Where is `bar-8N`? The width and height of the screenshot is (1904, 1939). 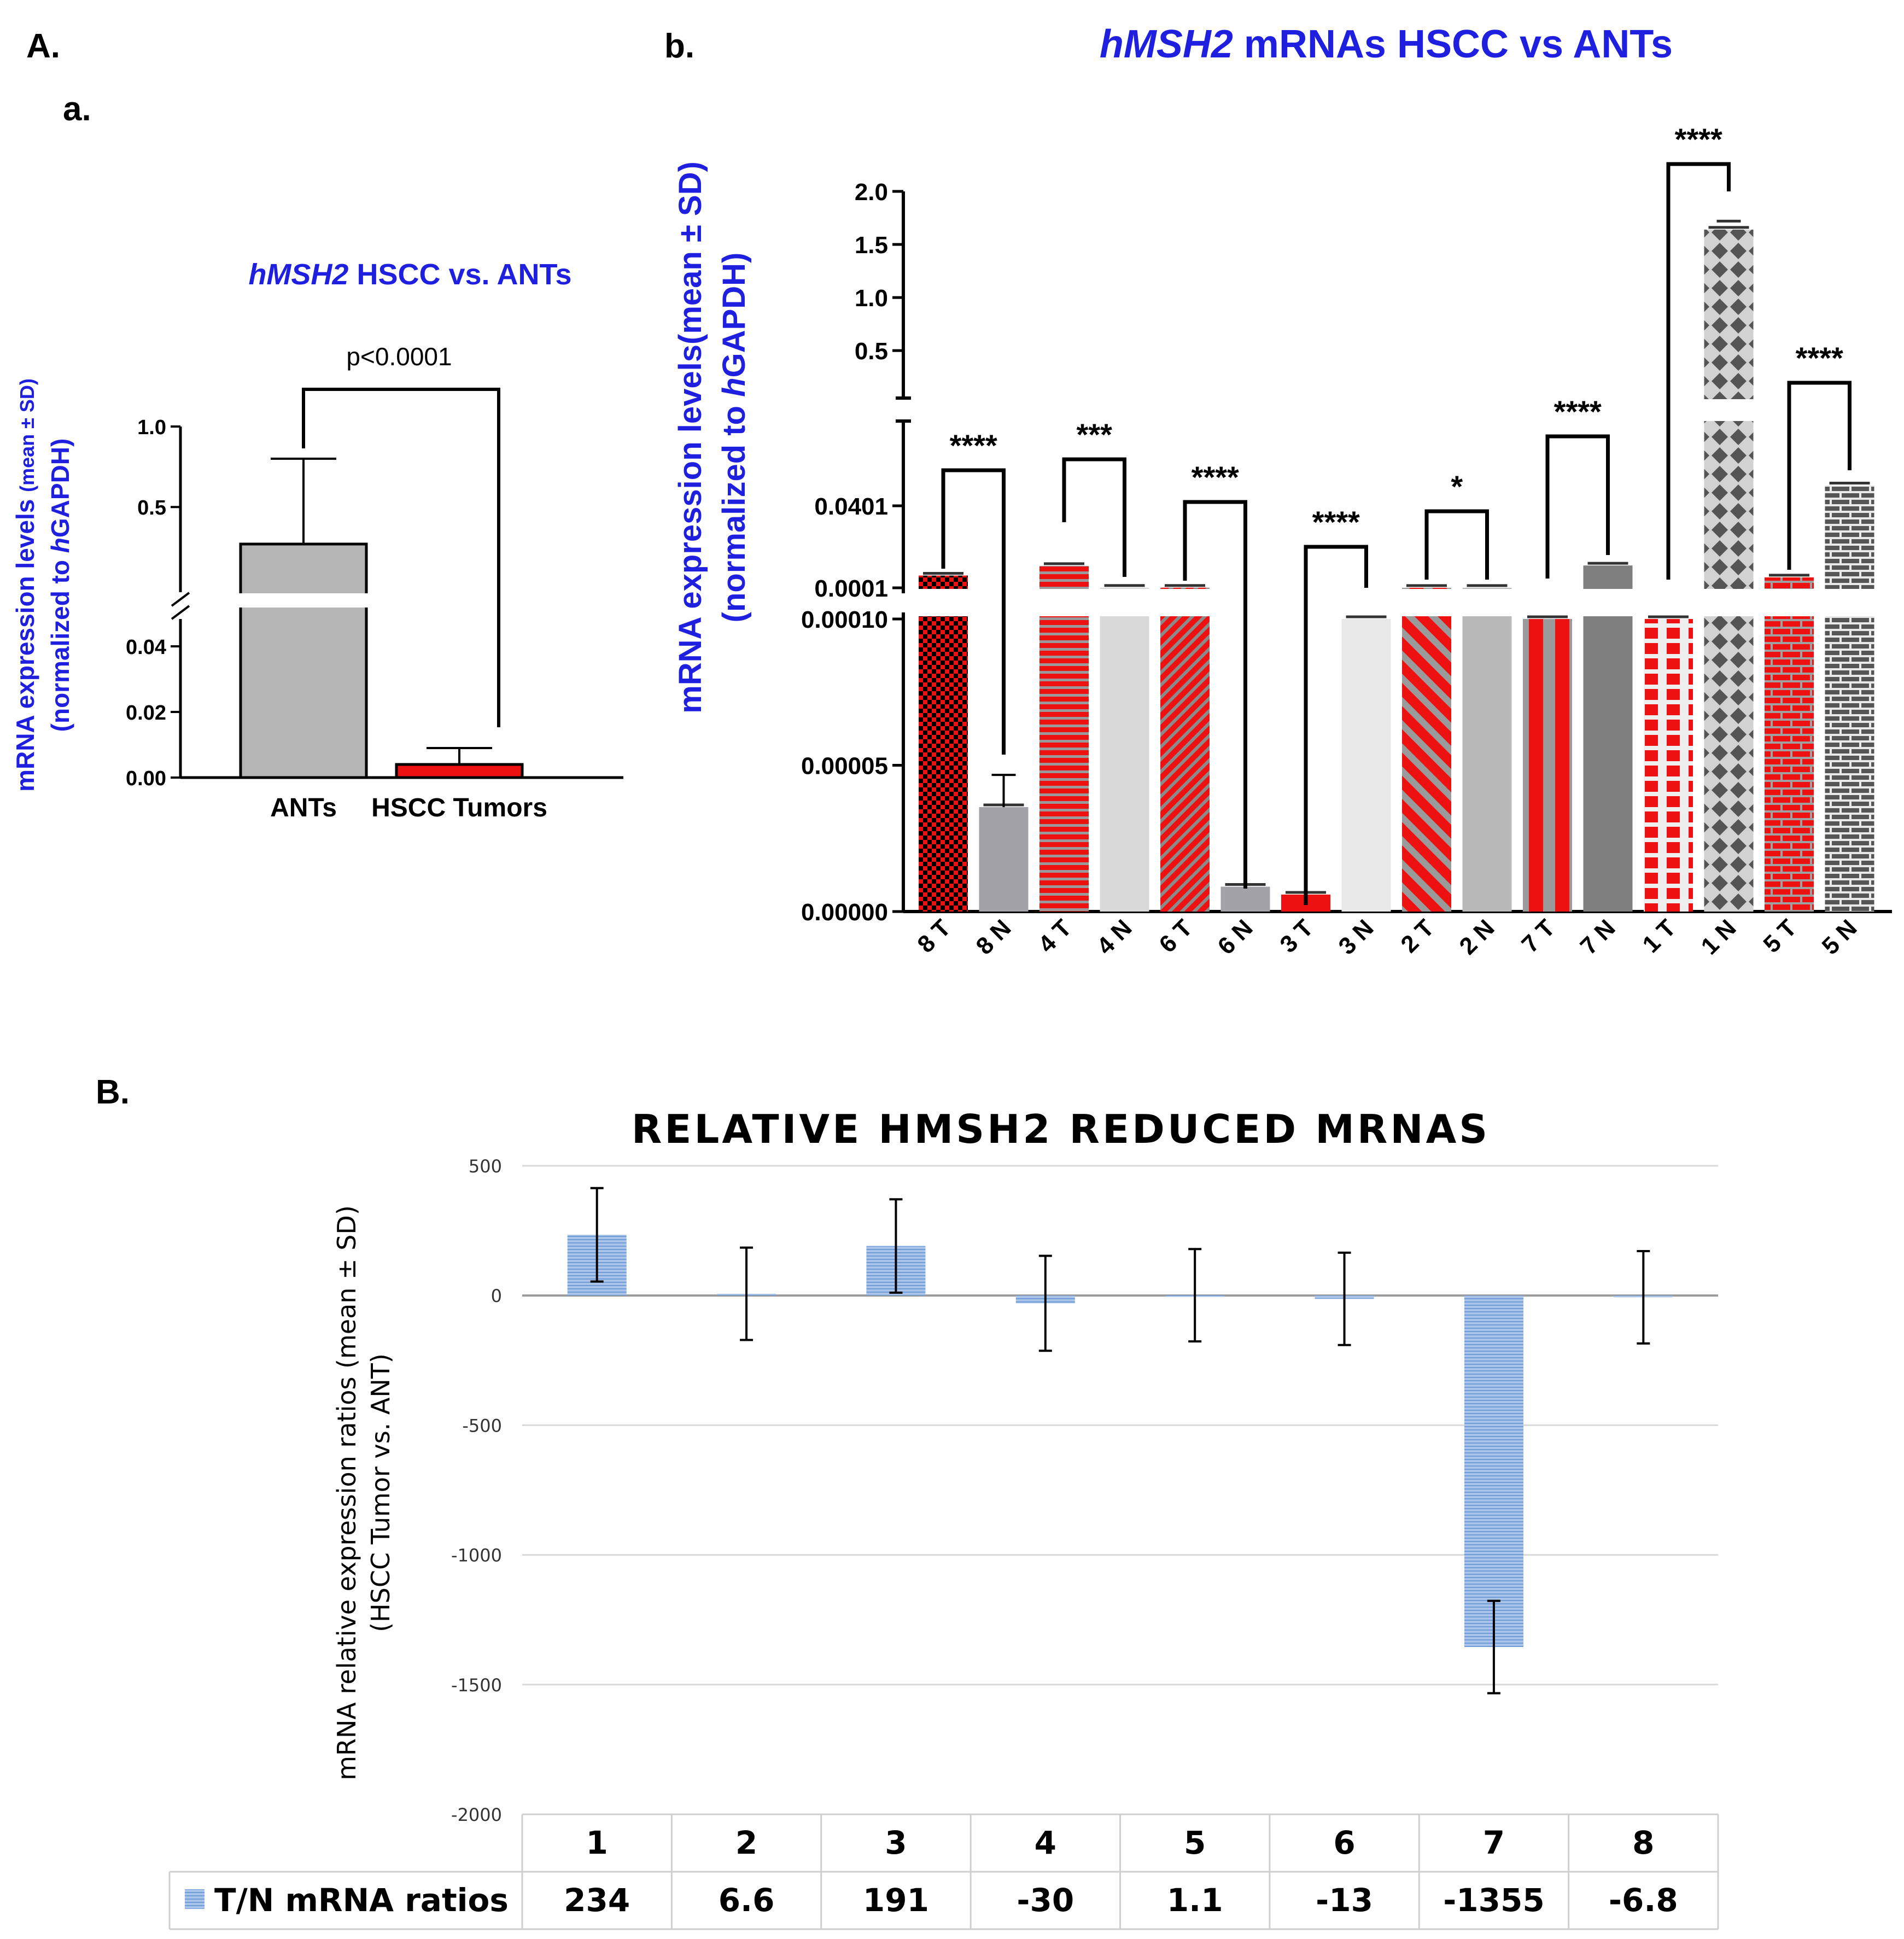 bar-8N is located at coordinates (1004, 859).